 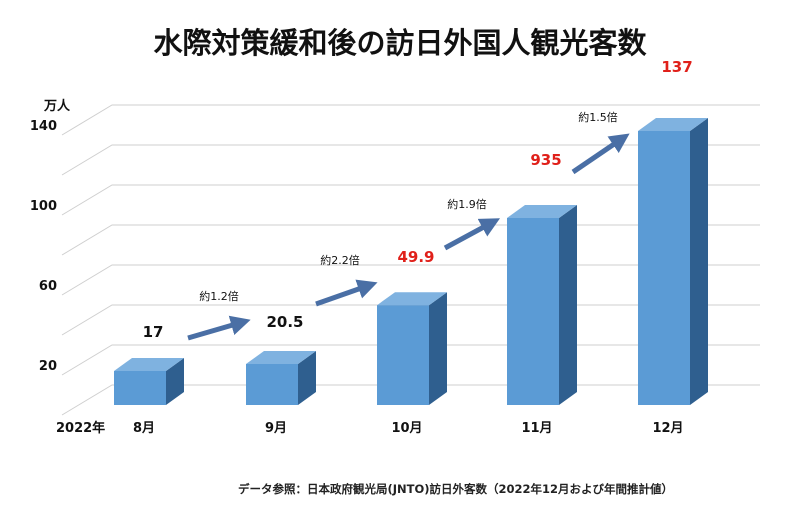 I want to click on y-tick-label: 20, so click(x=48, y=366).